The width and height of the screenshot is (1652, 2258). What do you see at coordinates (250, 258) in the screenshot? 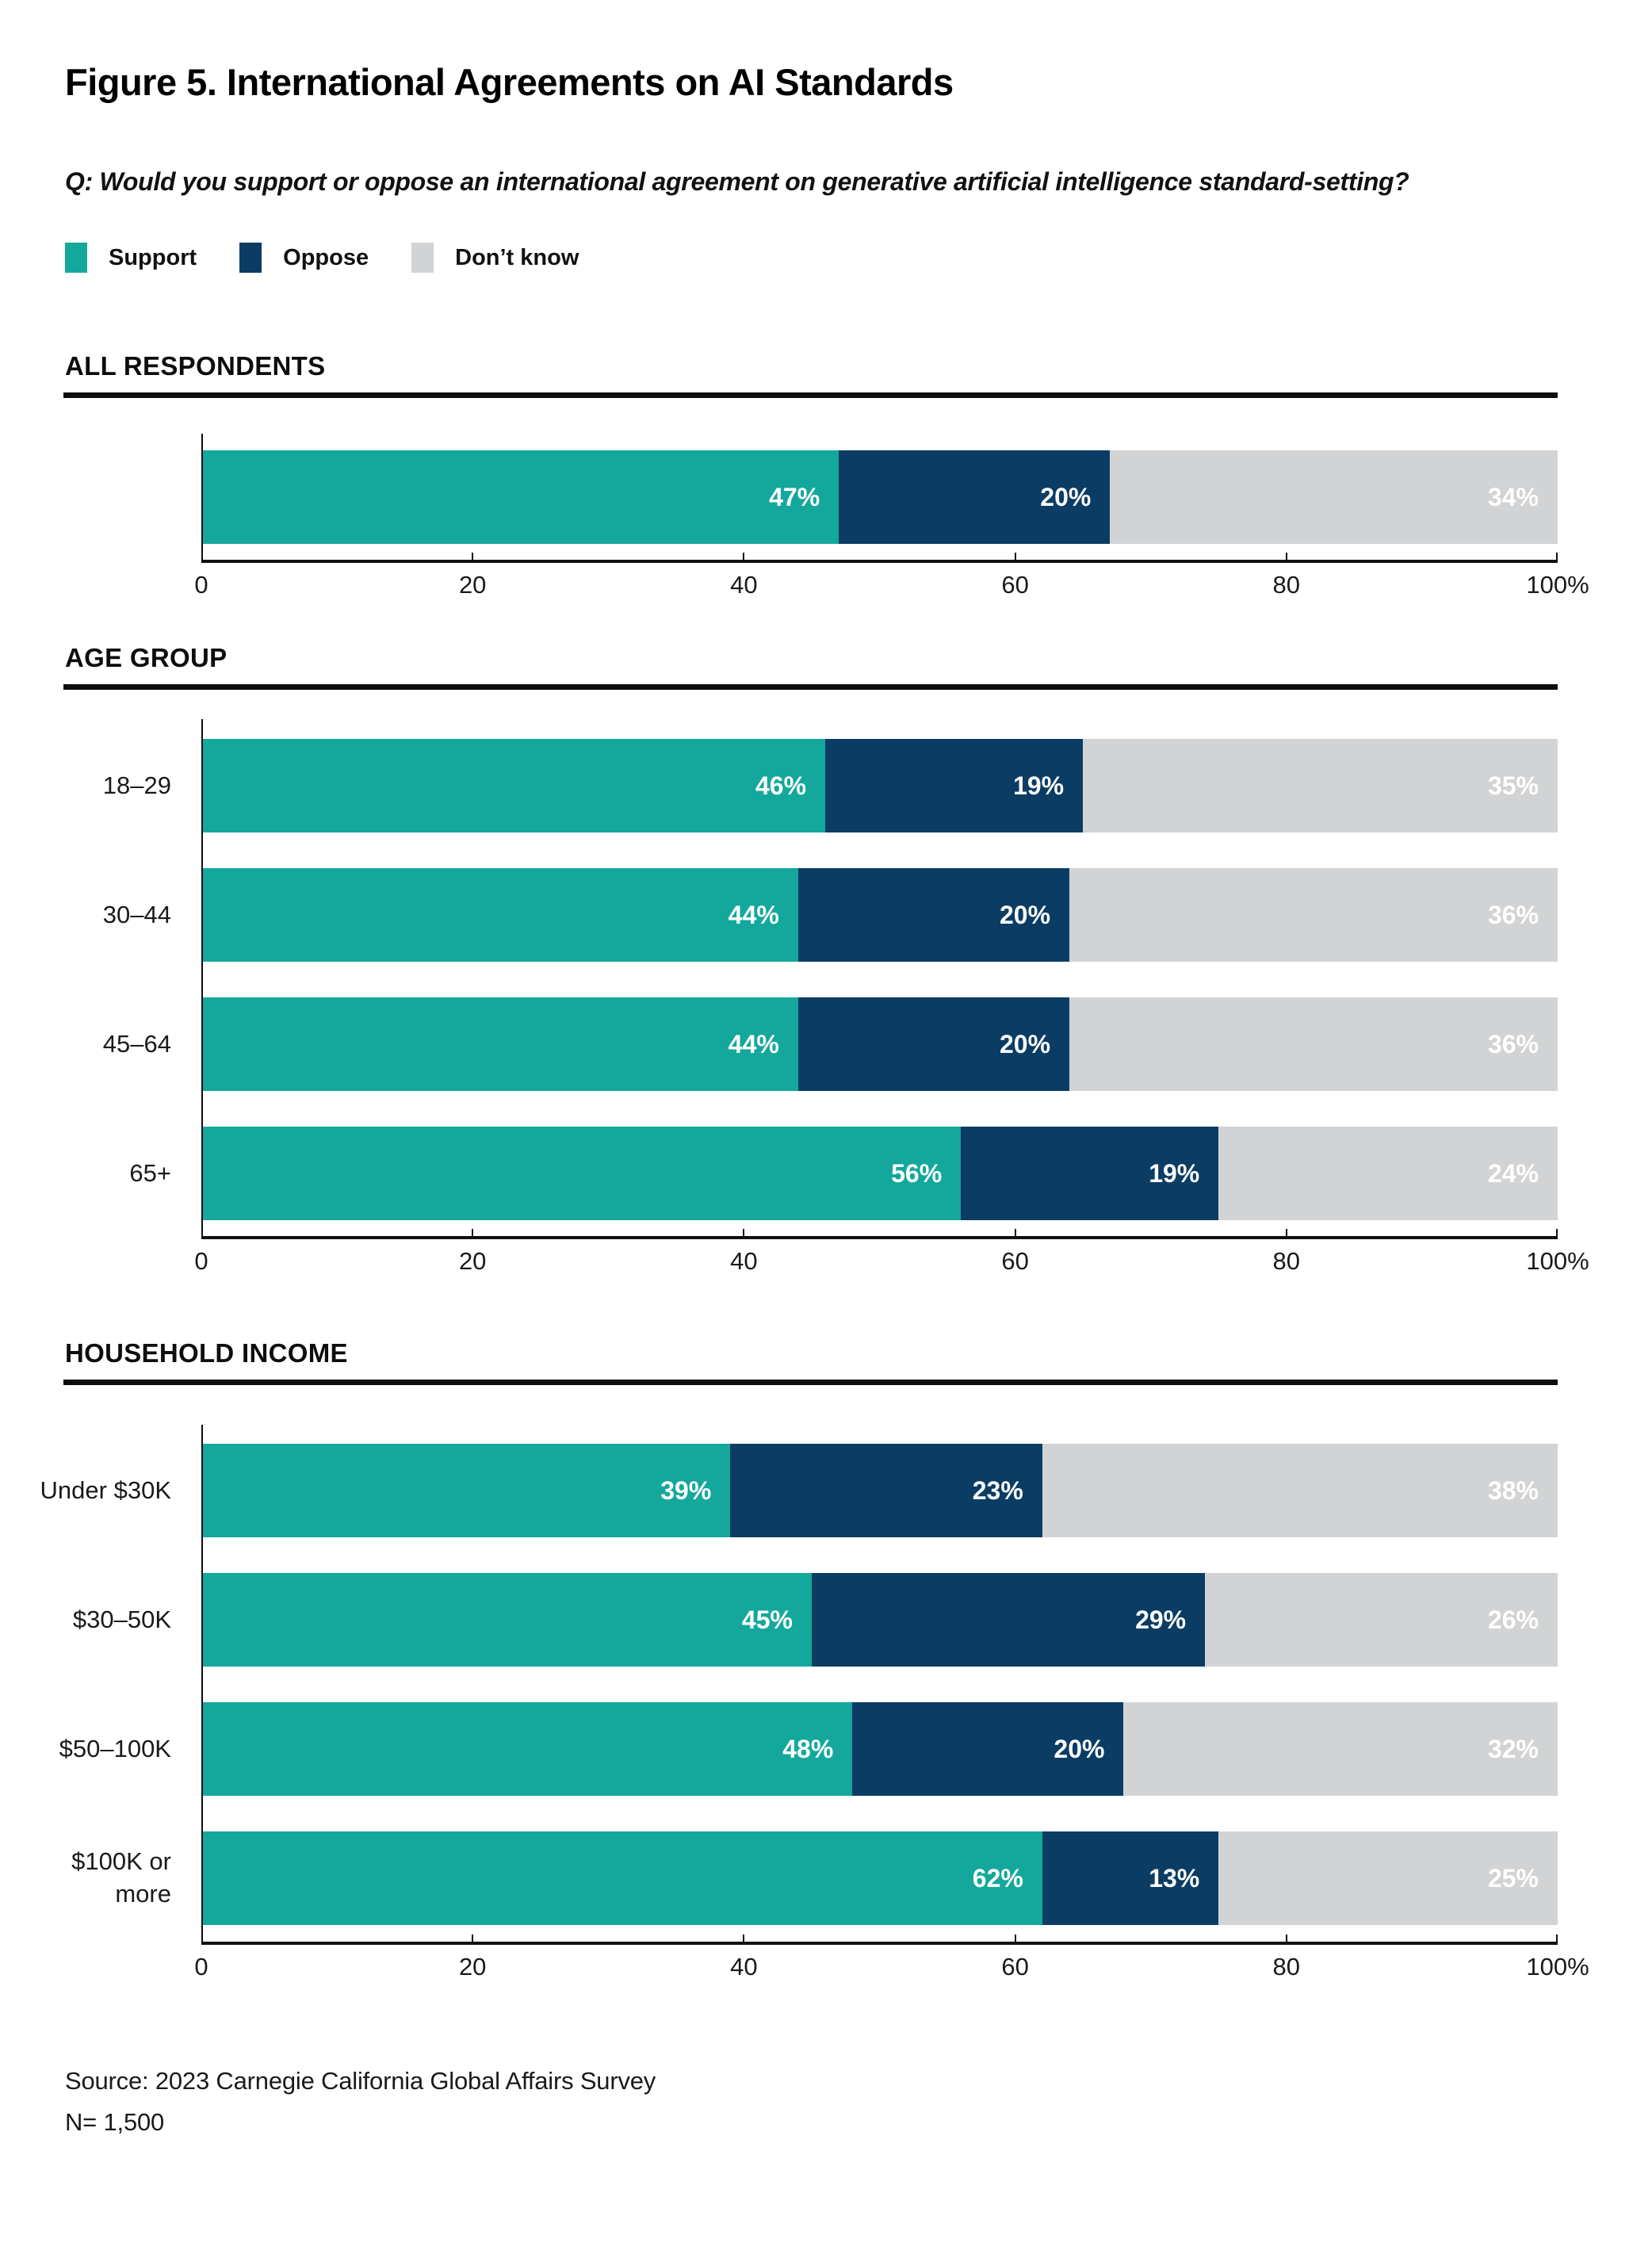
I see `oppose-swatch-icon` at bounding box center [250, 258].